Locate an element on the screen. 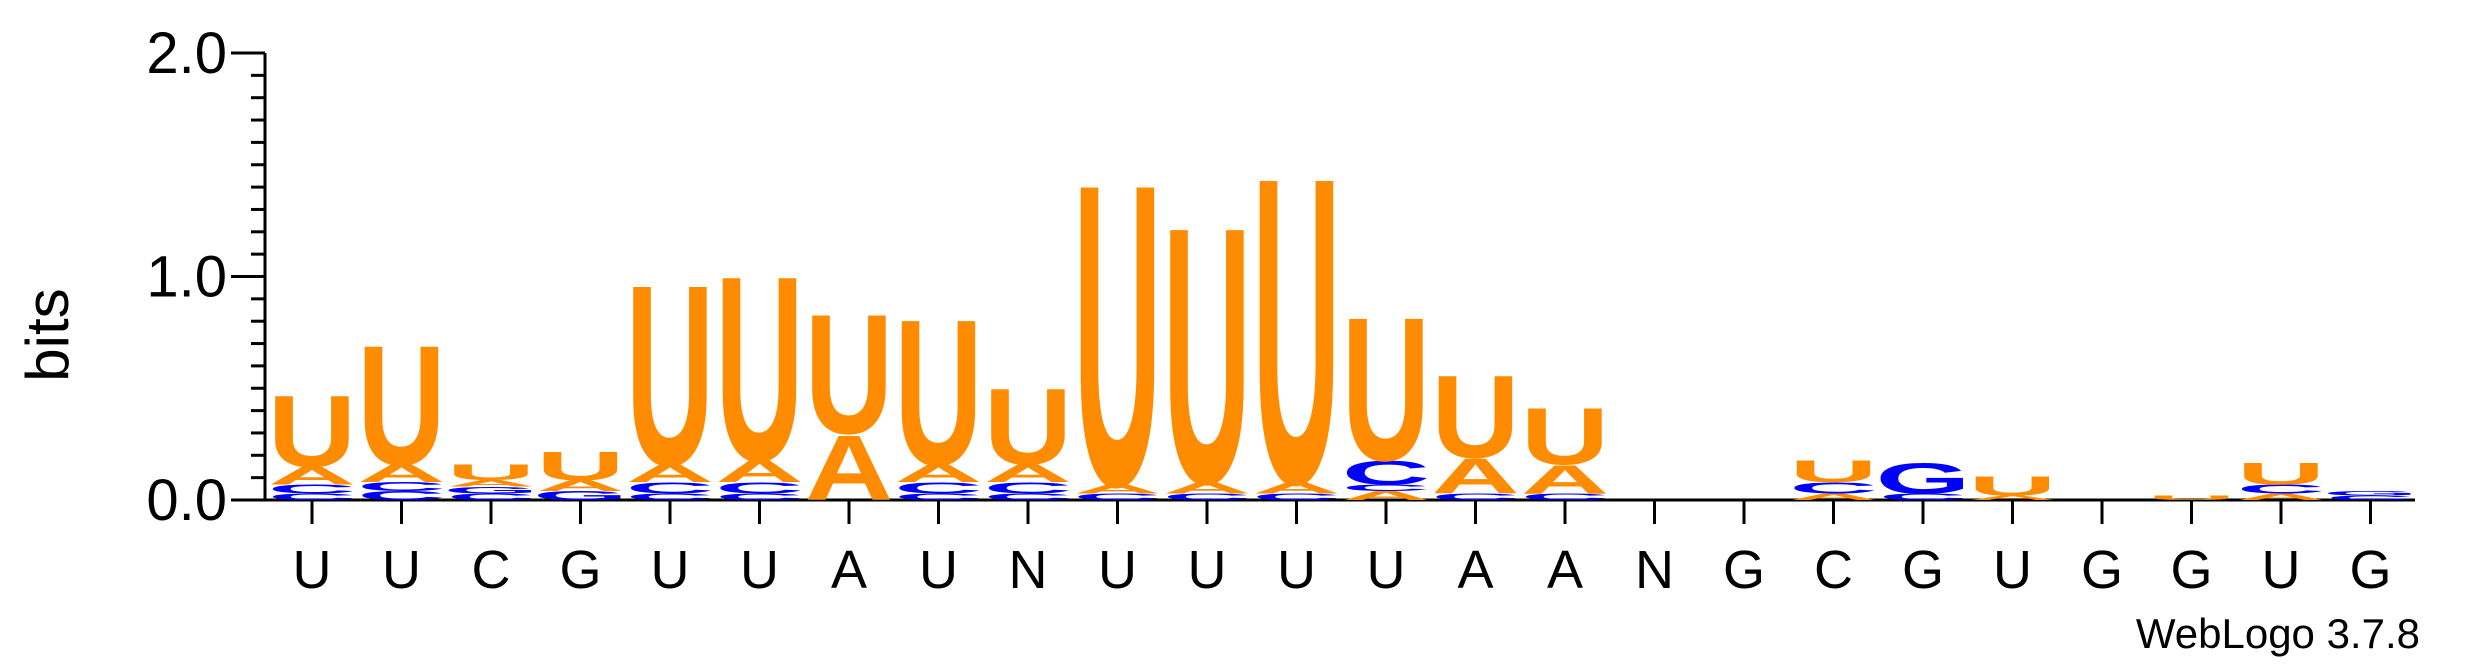 The image size is (2475, 667). y-tick-label: 0.0 is located at coordinates (186, 500).